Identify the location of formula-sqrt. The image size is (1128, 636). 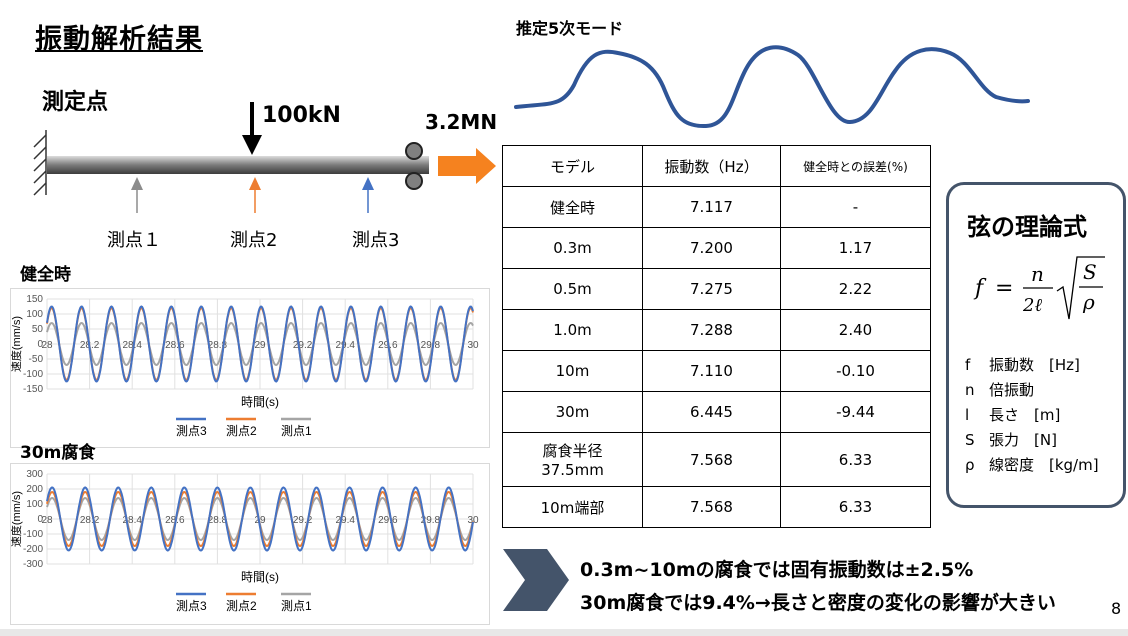
(1080, 288).